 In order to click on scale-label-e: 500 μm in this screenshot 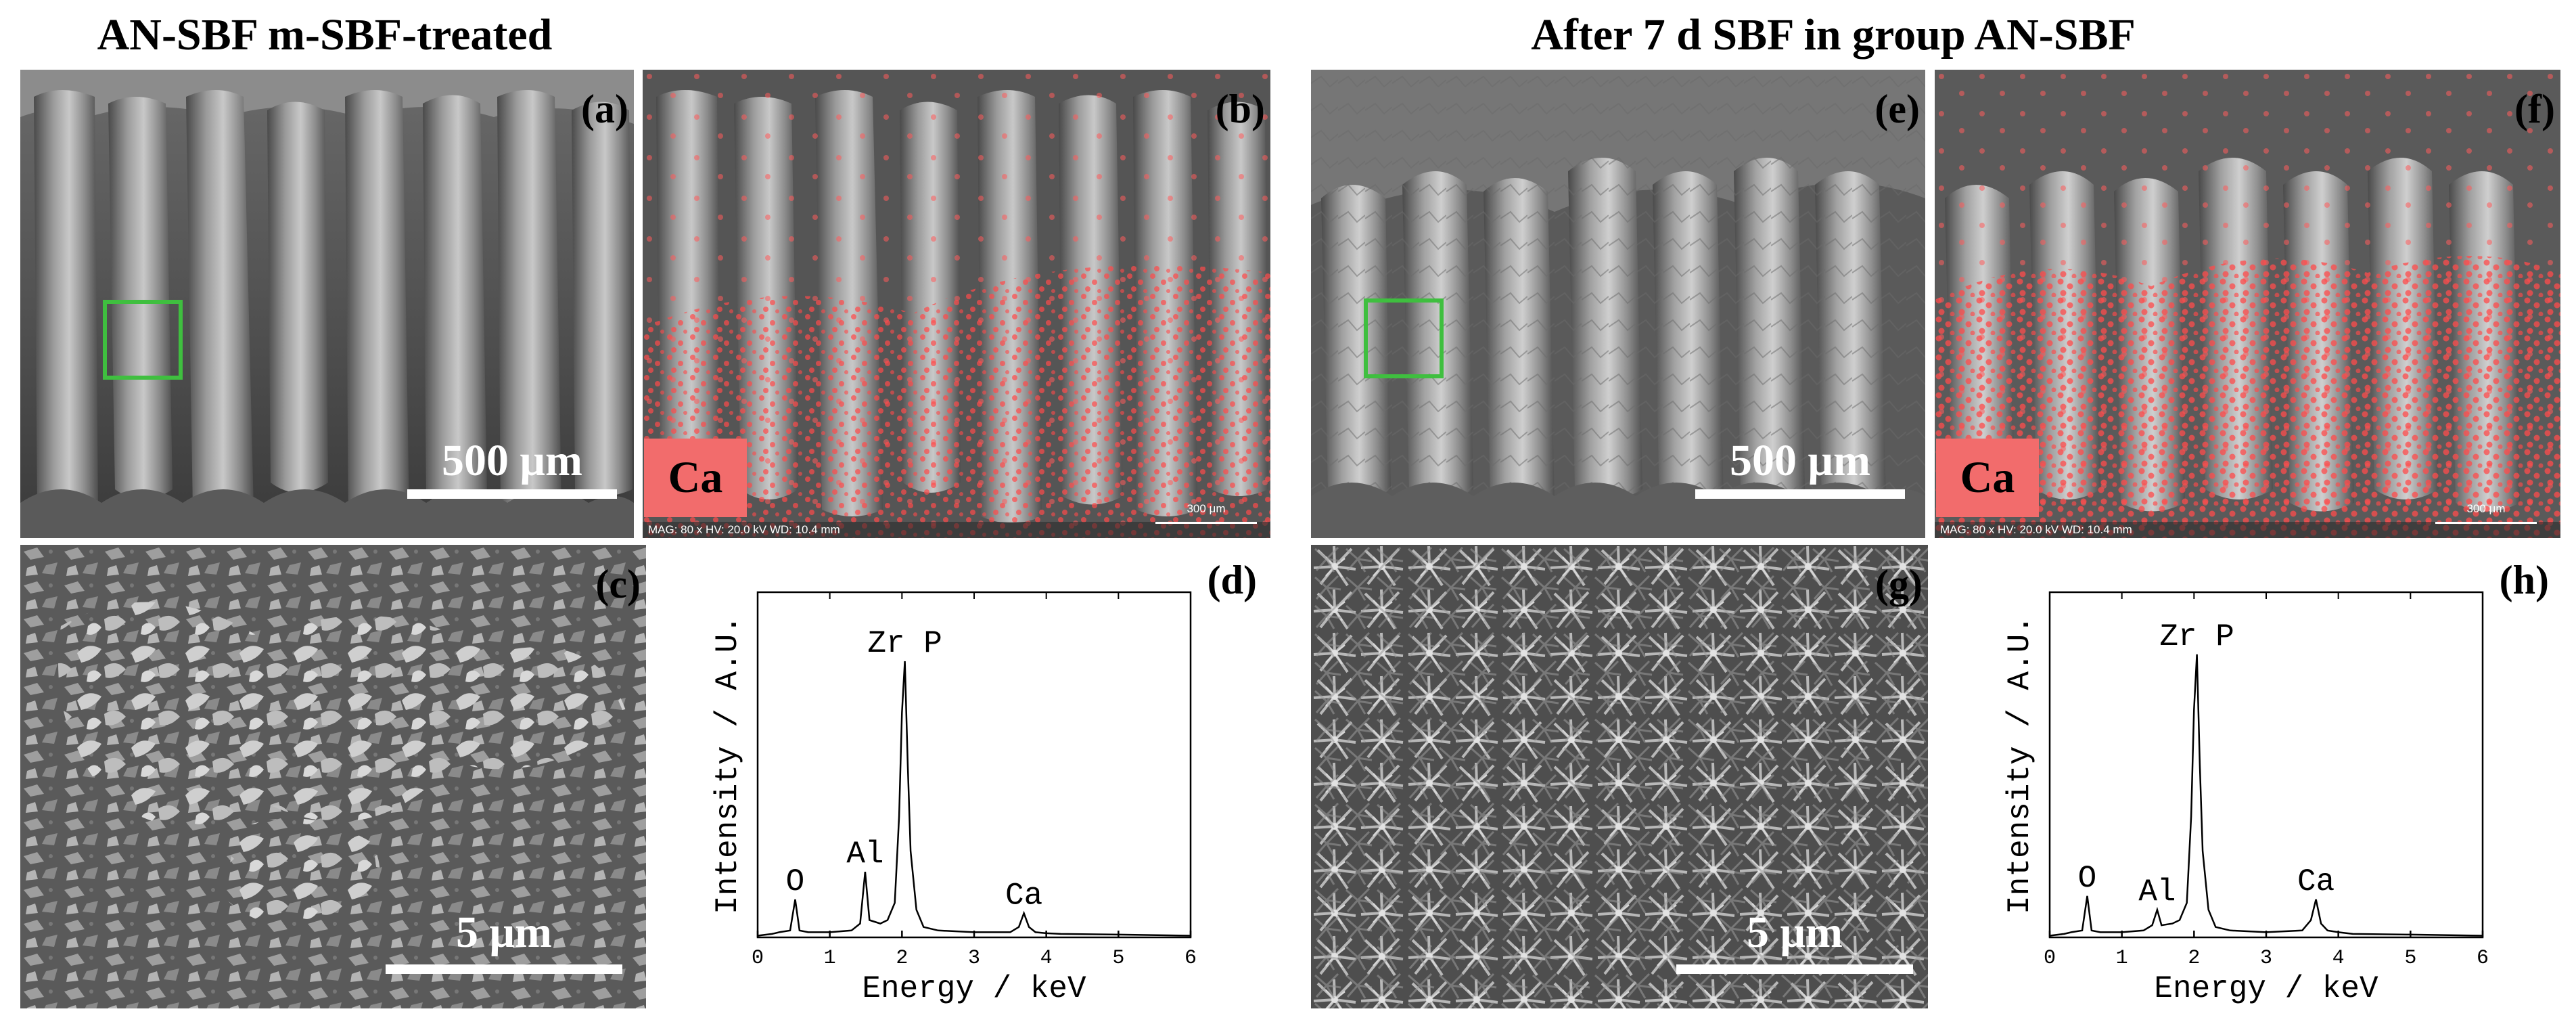, I will do `click(1800, 460)`.